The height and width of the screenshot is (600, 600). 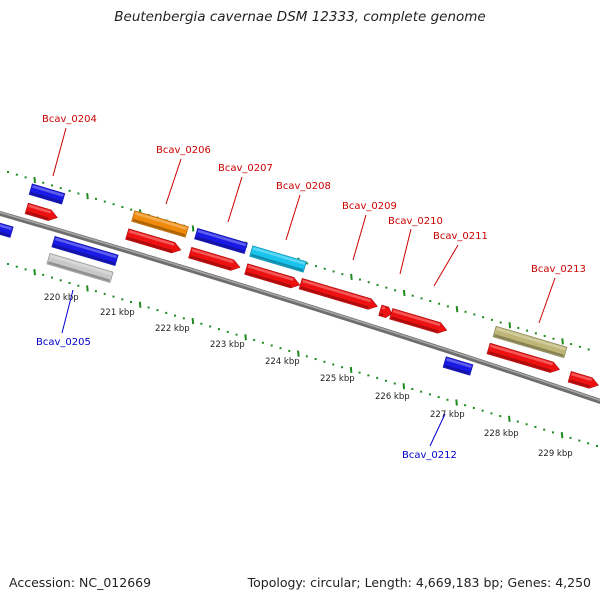 I want to click on gene-label-bcav-0205: Bcav_0205, so click(x=63, y=342).